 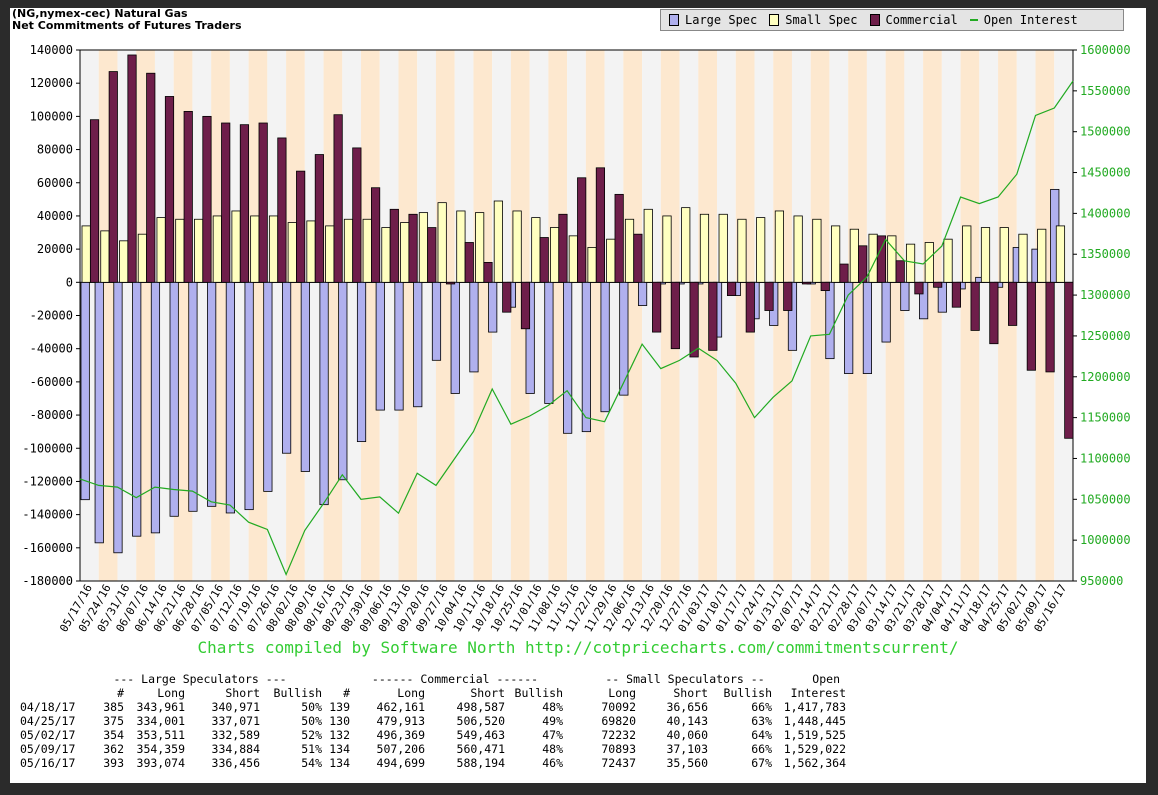 I want to click on table-cell: 1,562,364, so click(x=814, y=763).